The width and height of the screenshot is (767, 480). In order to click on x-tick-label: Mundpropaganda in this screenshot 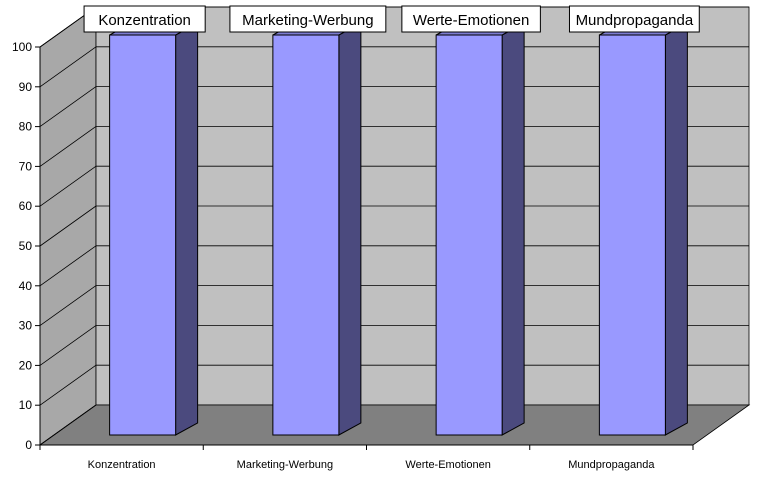, I will do `click(611, 465)`.